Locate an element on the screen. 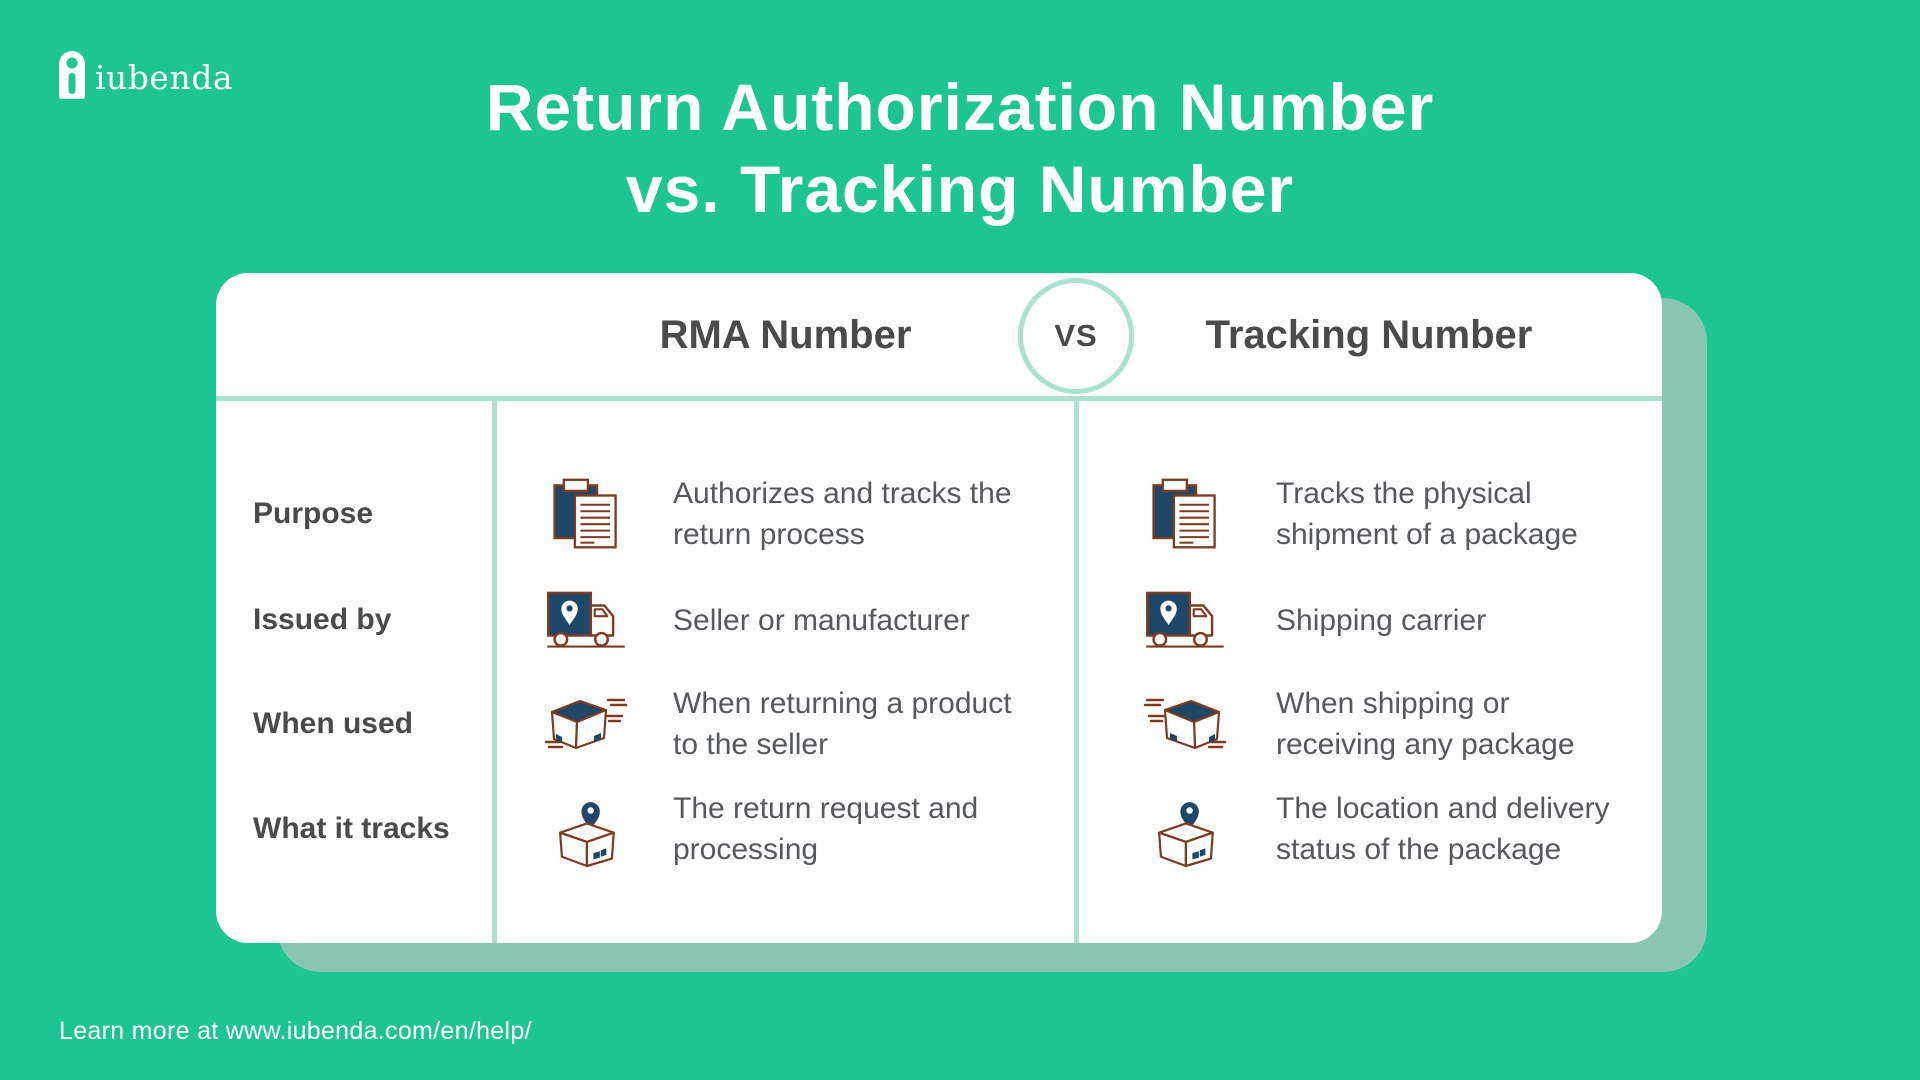  column-header-tracking: Tracking Number is located at coordinates (1369, 335).